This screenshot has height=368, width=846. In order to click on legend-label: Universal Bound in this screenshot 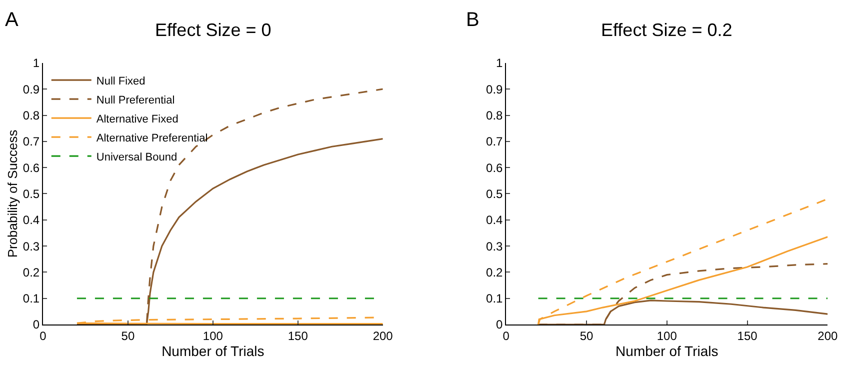, I will do `click(137, 157)`.